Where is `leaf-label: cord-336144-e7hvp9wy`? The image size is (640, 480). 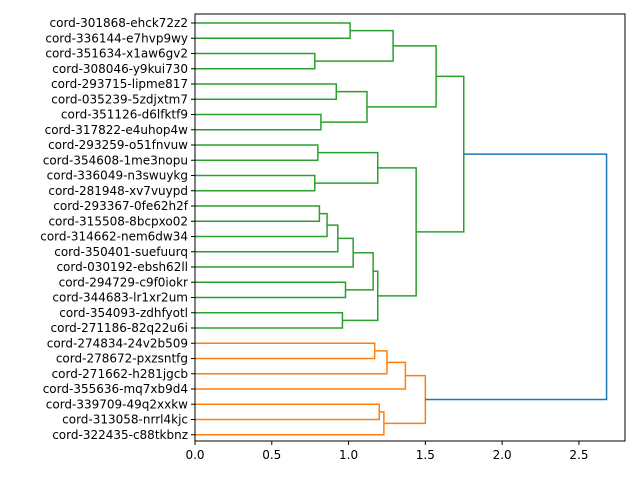
leaf-label: cord-336144-e7hvp9wy is located at coordinates (116, 38).